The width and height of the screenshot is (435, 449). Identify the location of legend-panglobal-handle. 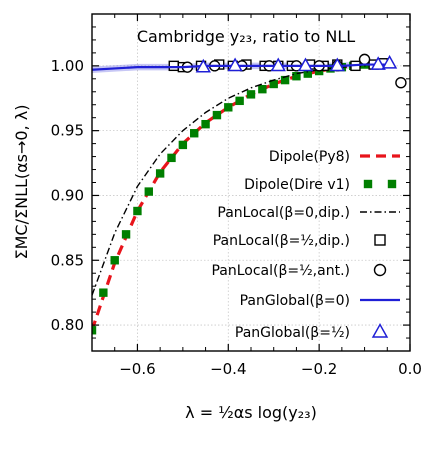
(380, 330).